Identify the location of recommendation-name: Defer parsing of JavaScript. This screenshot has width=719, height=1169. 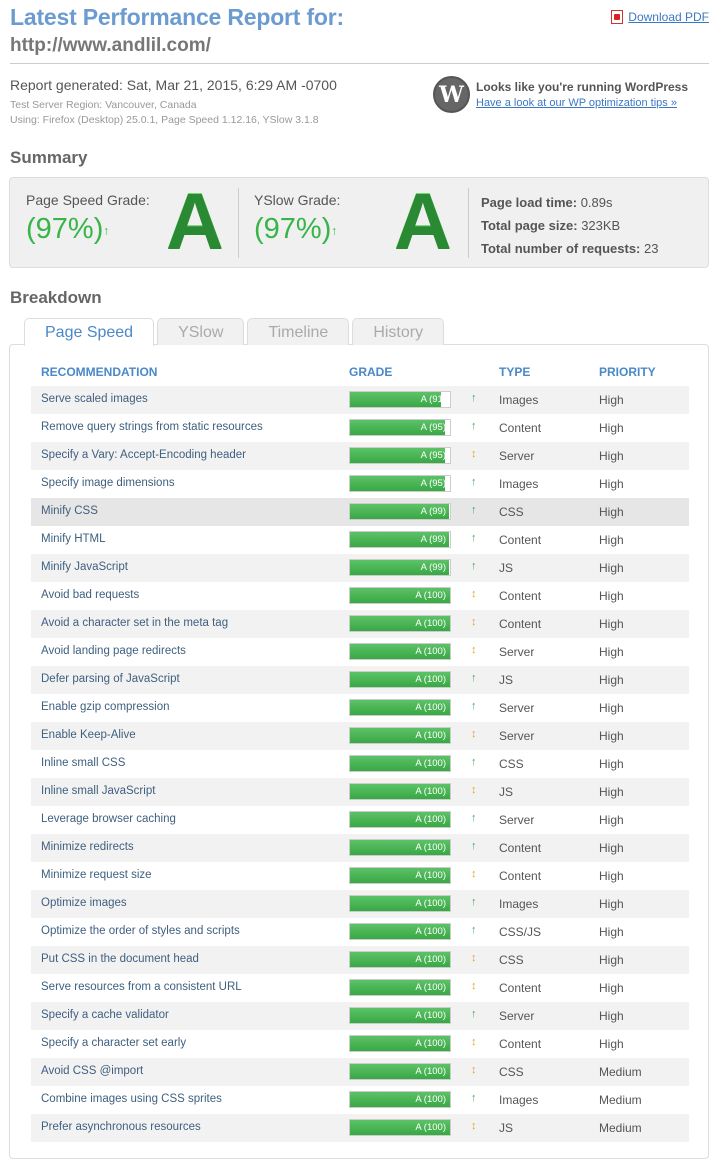
(110, 679).